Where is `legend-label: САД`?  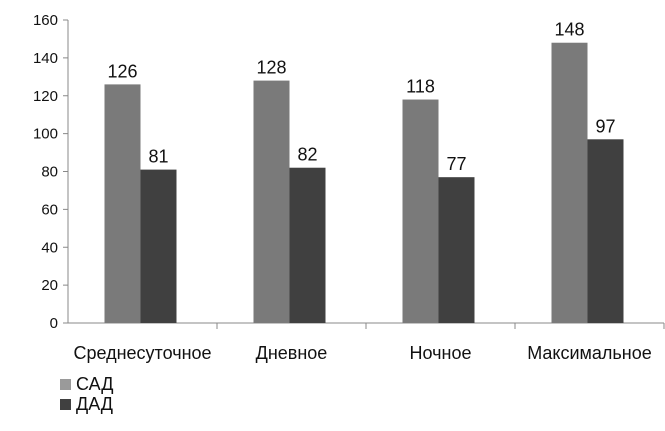 legend-label: САД is located at coordinates (94, 384).